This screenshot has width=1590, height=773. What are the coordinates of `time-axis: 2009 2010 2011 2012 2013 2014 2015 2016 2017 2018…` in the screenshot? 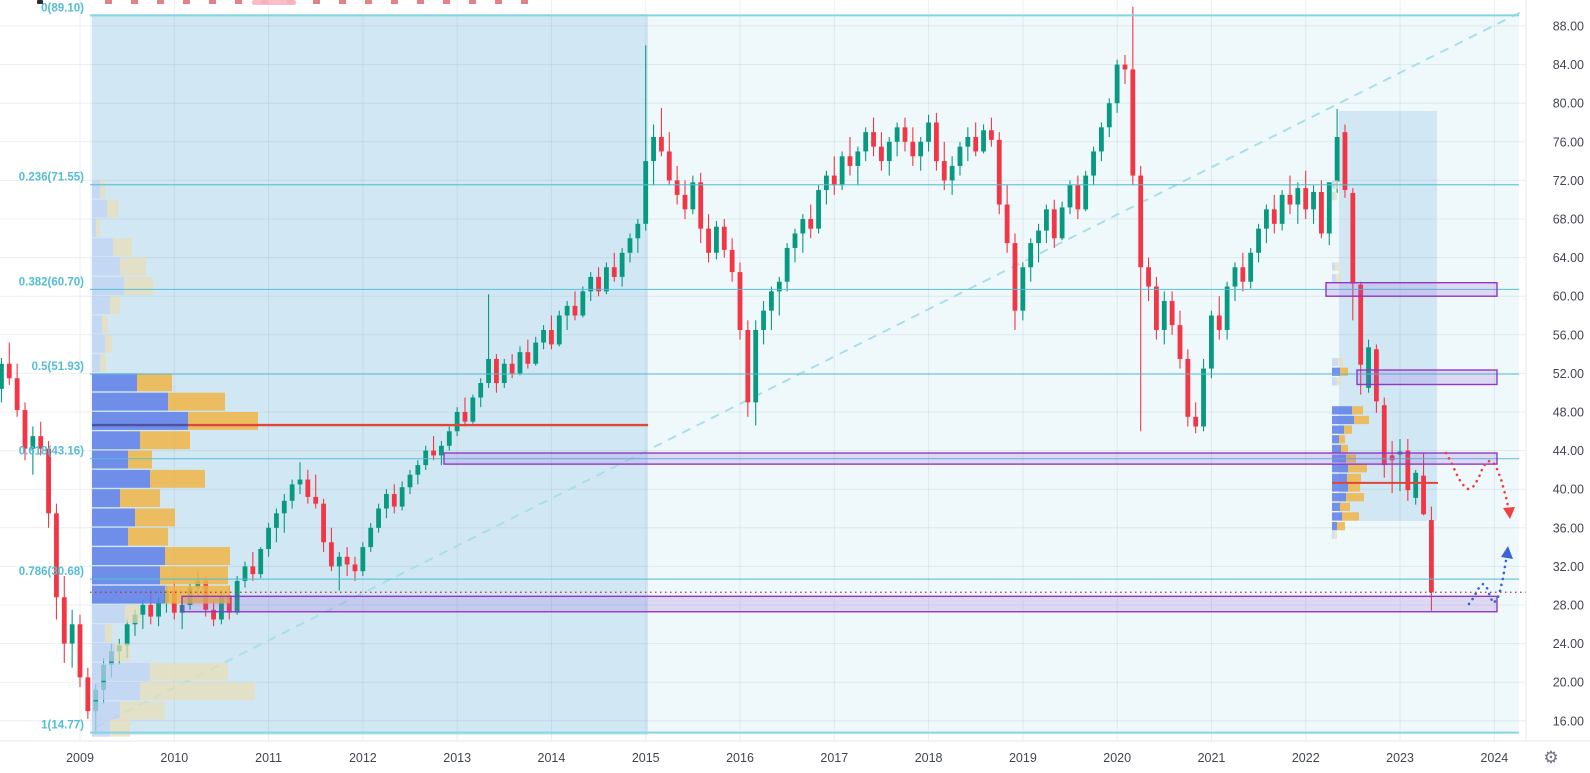 It's located at (787, 758).